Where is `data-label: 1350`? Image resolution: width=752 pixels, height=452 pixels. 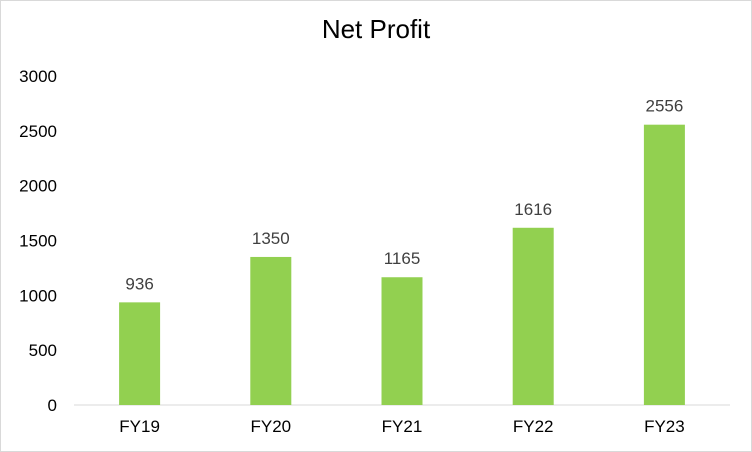
data-label: 1350 is located at coordinates (271, 238).